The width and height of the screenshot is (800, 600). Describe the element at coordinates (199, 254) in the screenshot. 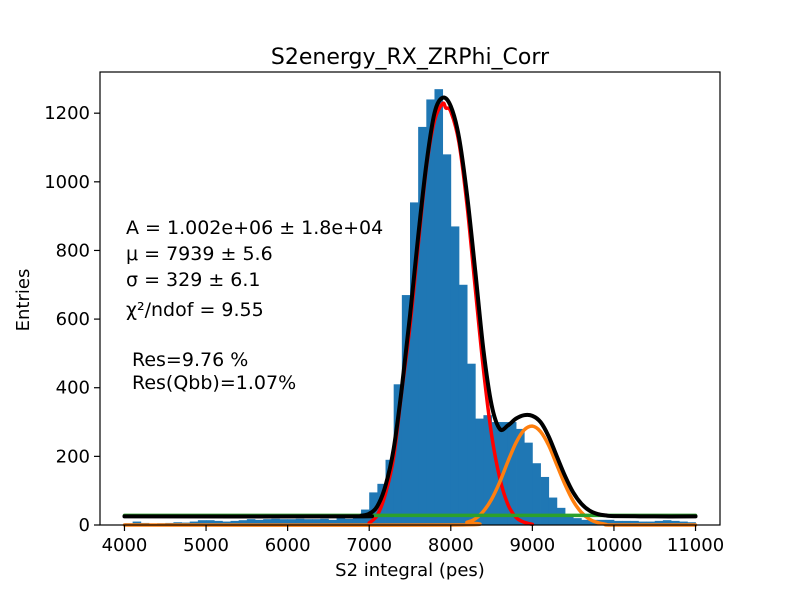

I see `annotation-mean: μ = 7939 ± 5.6` at that location.